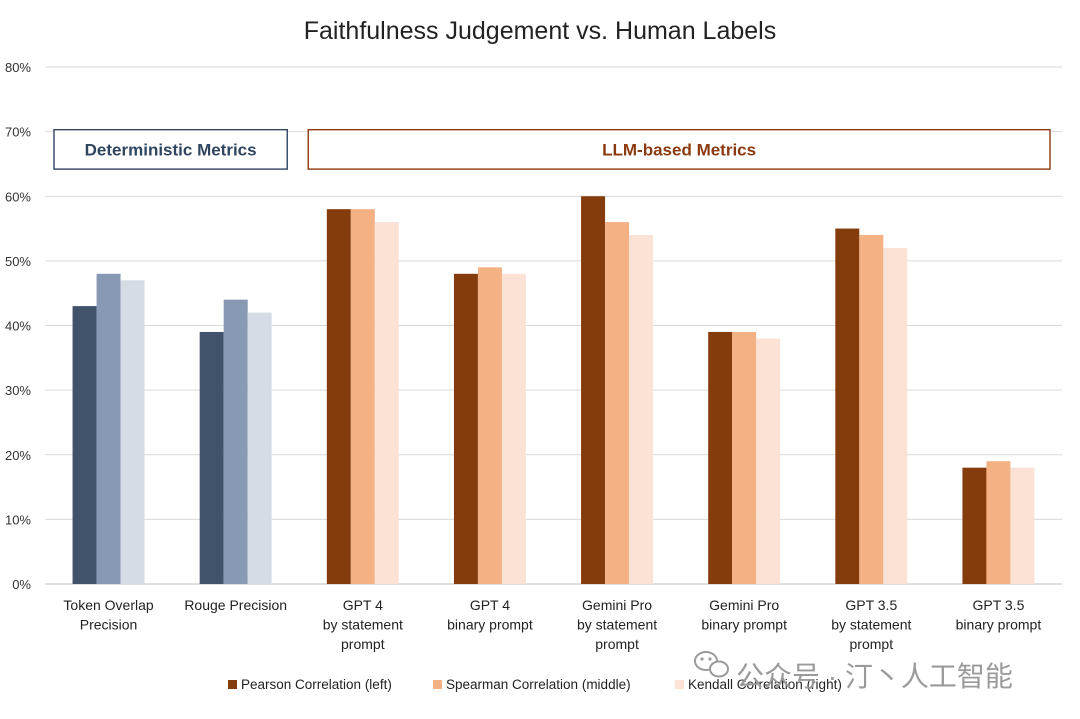 This screenshot has width=1080, height=719. I want to click on y-tick-label: 0%, so click(21, 584).